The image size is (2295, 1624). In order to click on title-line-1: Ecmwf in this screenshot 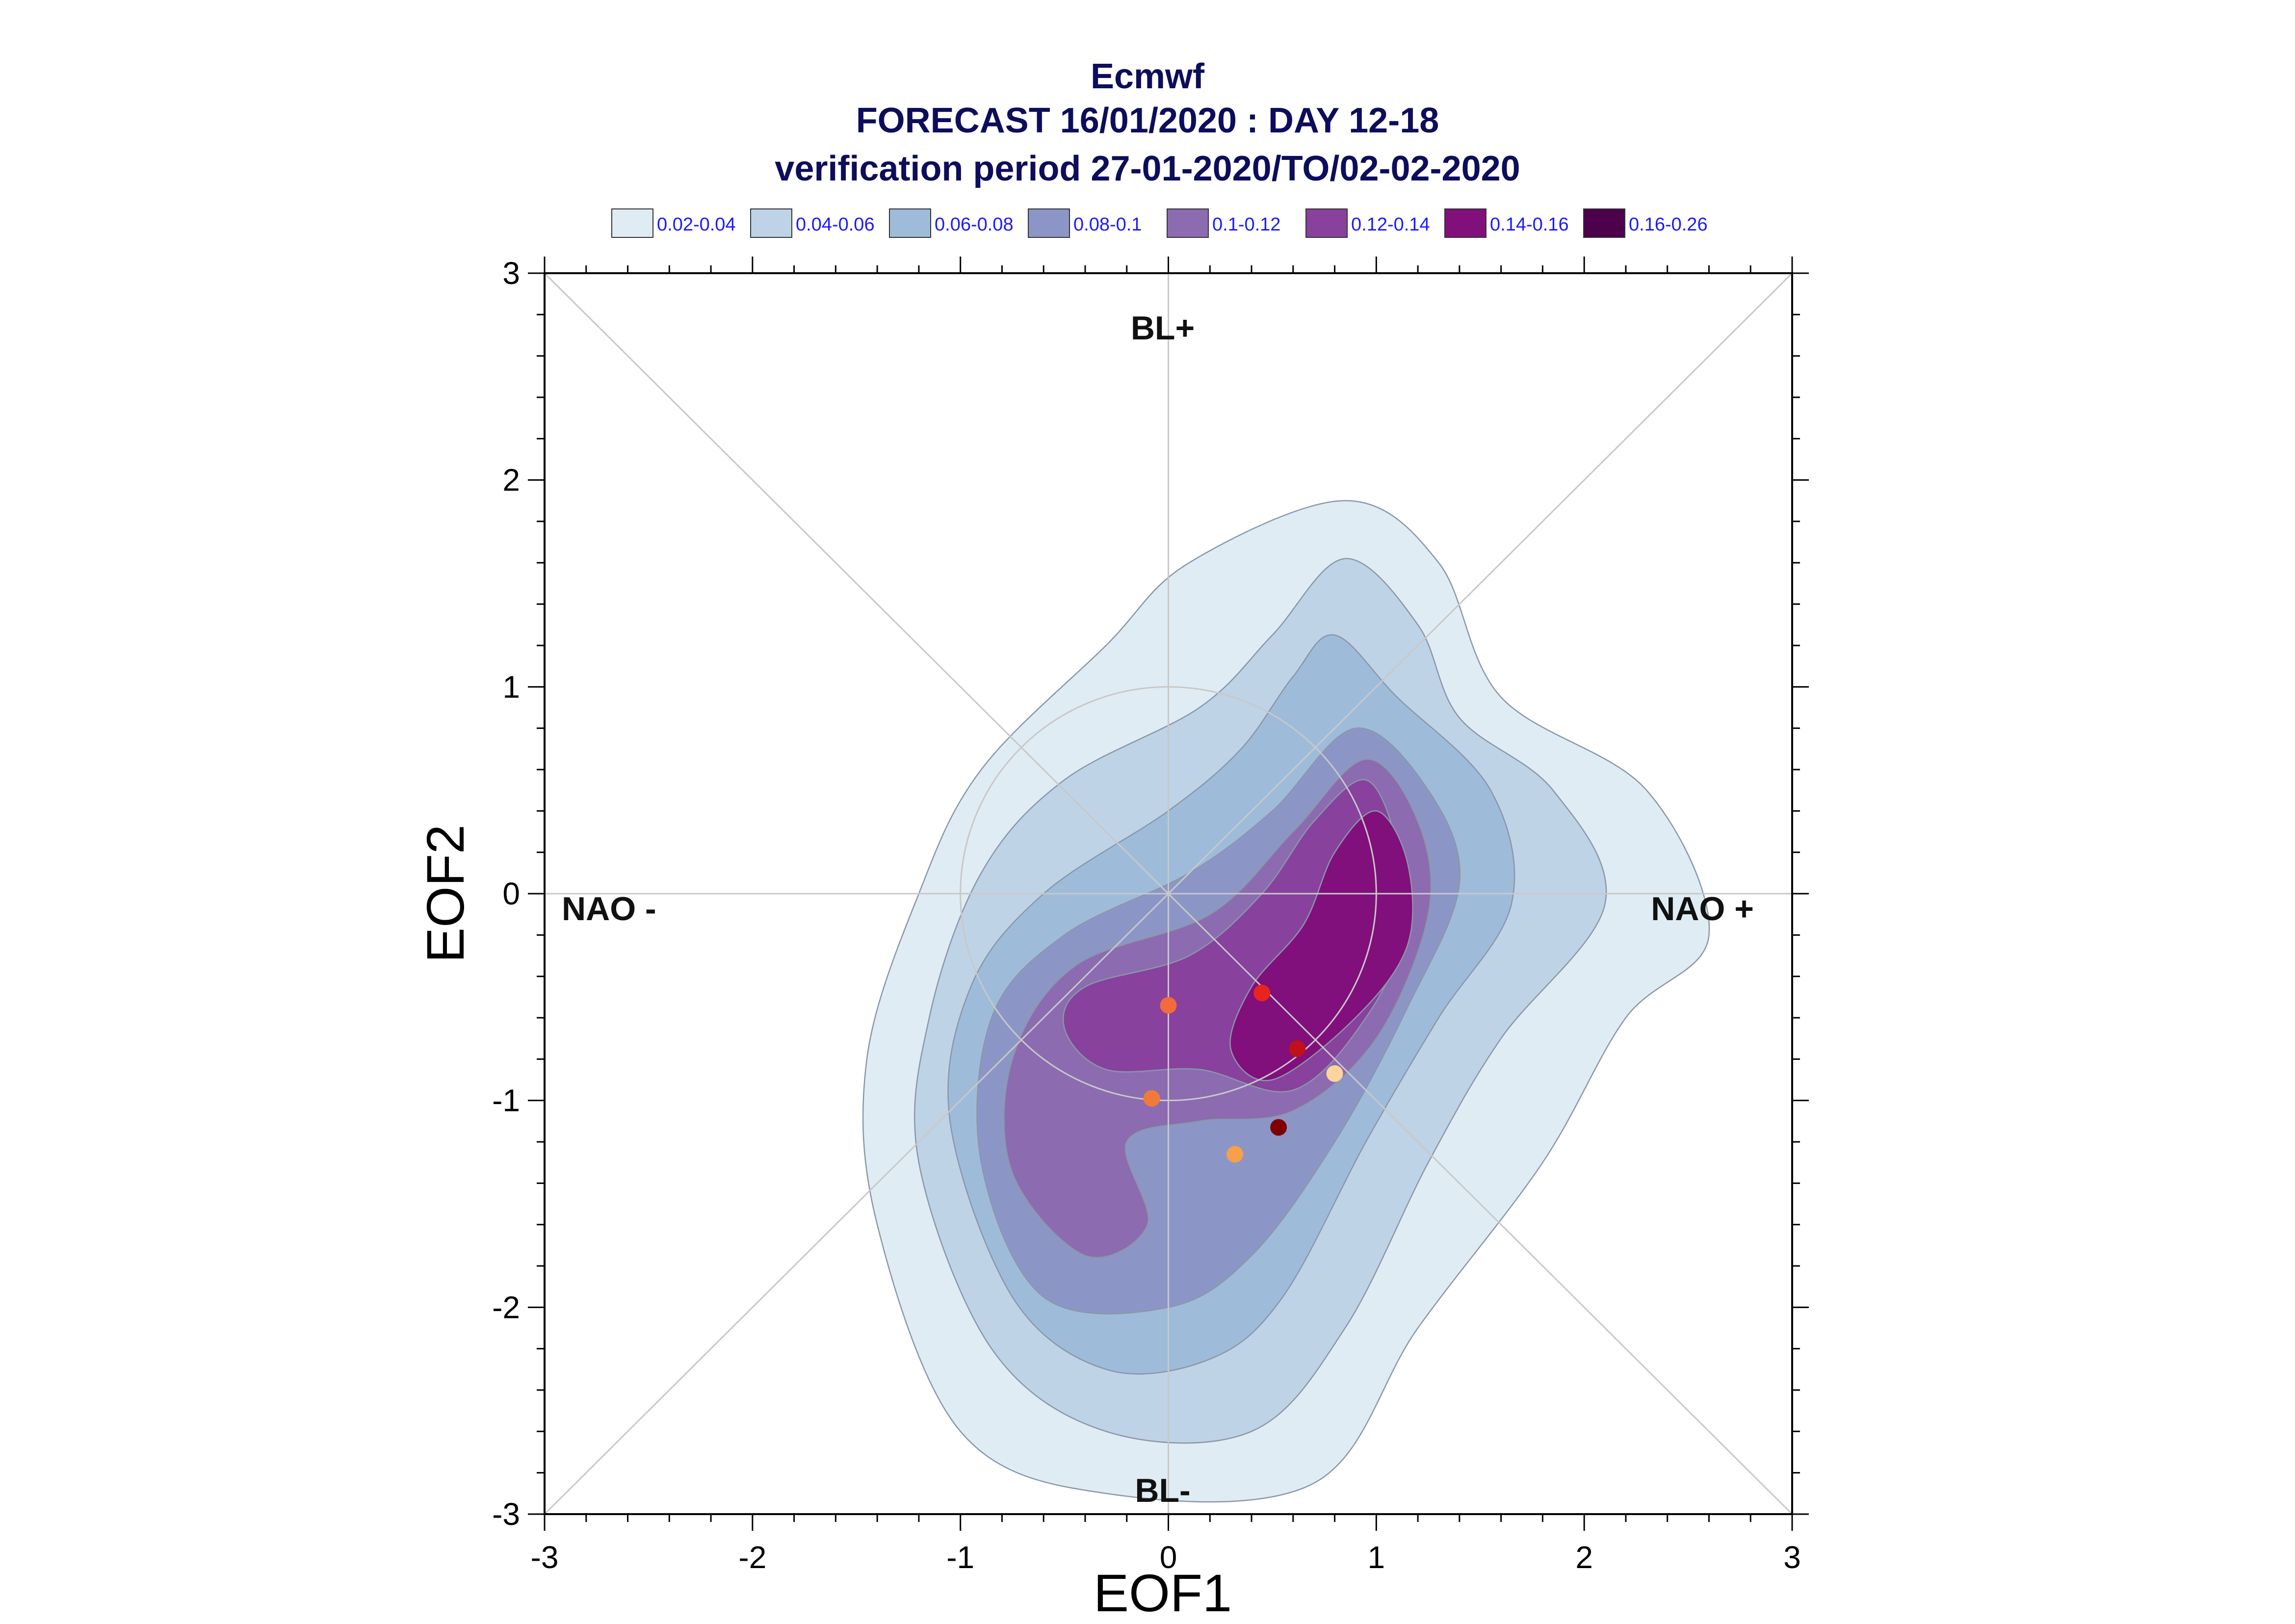, I will do `click(1148, 76)`.